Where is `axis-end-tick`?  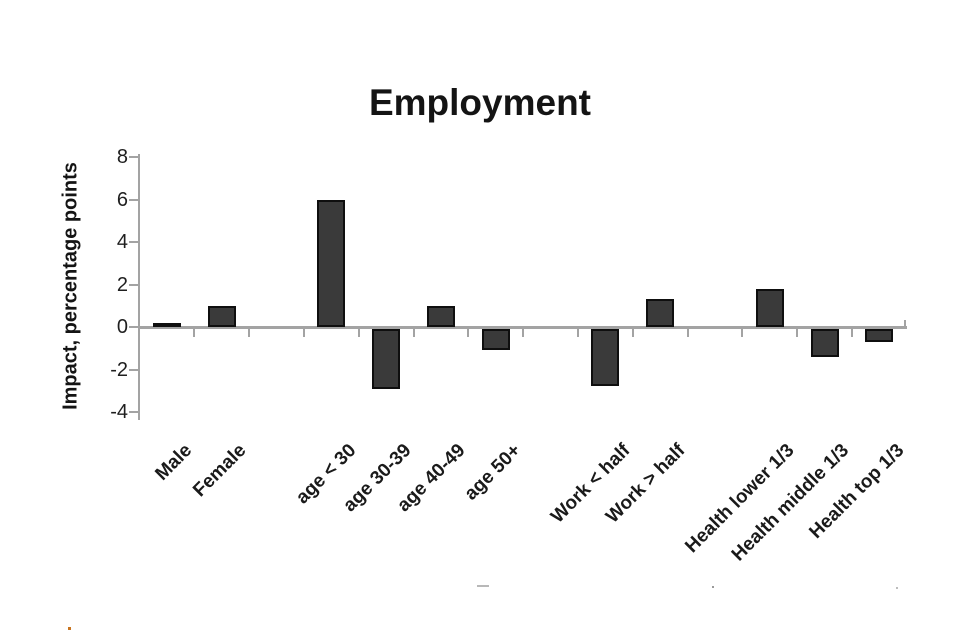 axis-end-tick is located at coordinates (905, 324).